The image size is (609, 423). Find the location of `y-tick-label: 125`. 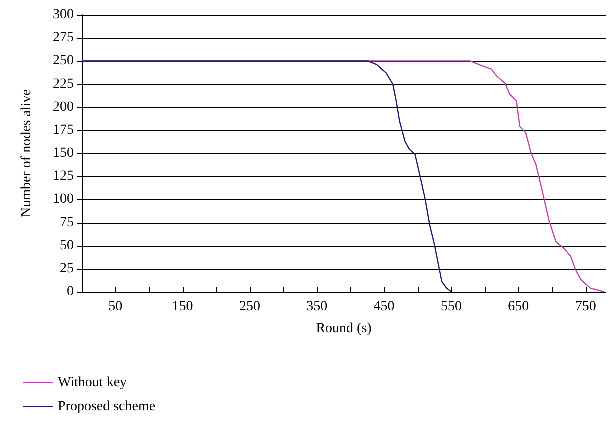

y-tick-label: 125 is located at coordinates (63, 176).